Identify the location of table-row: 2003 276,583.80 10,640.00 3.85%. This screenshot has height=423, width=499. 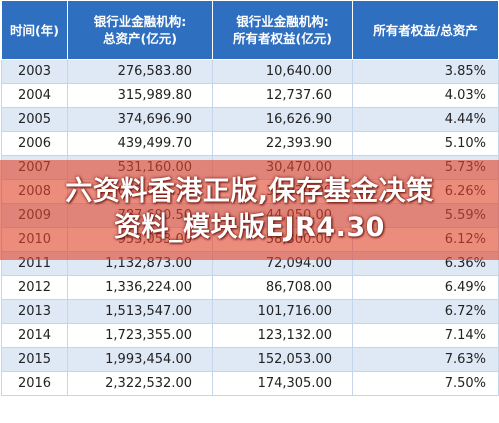
(250, 71).